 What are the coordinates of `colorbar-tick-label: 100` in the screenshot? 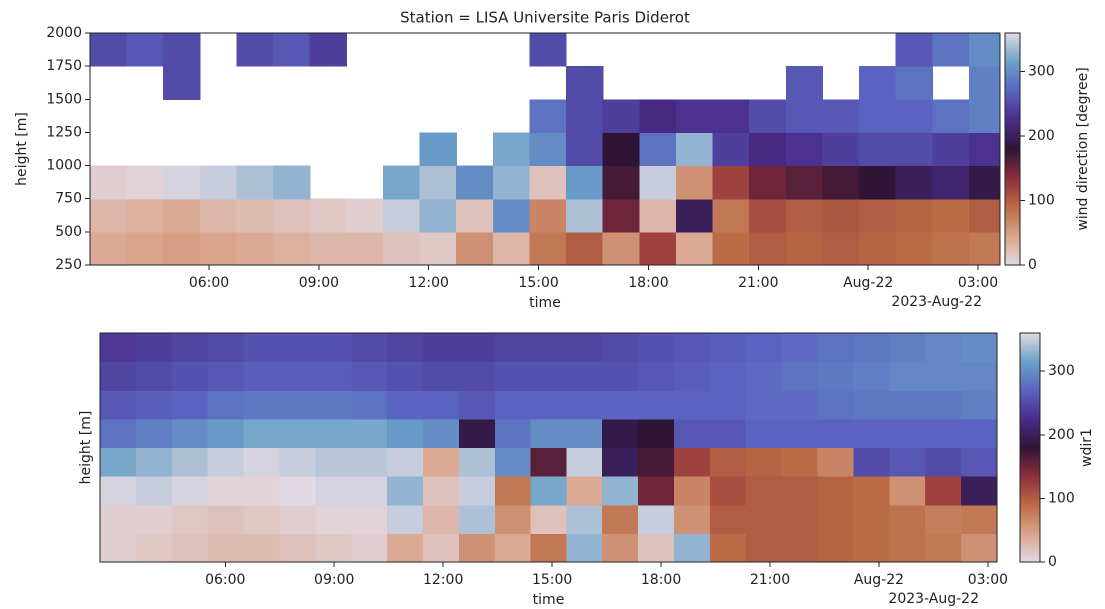 It's located at (1061, 498).